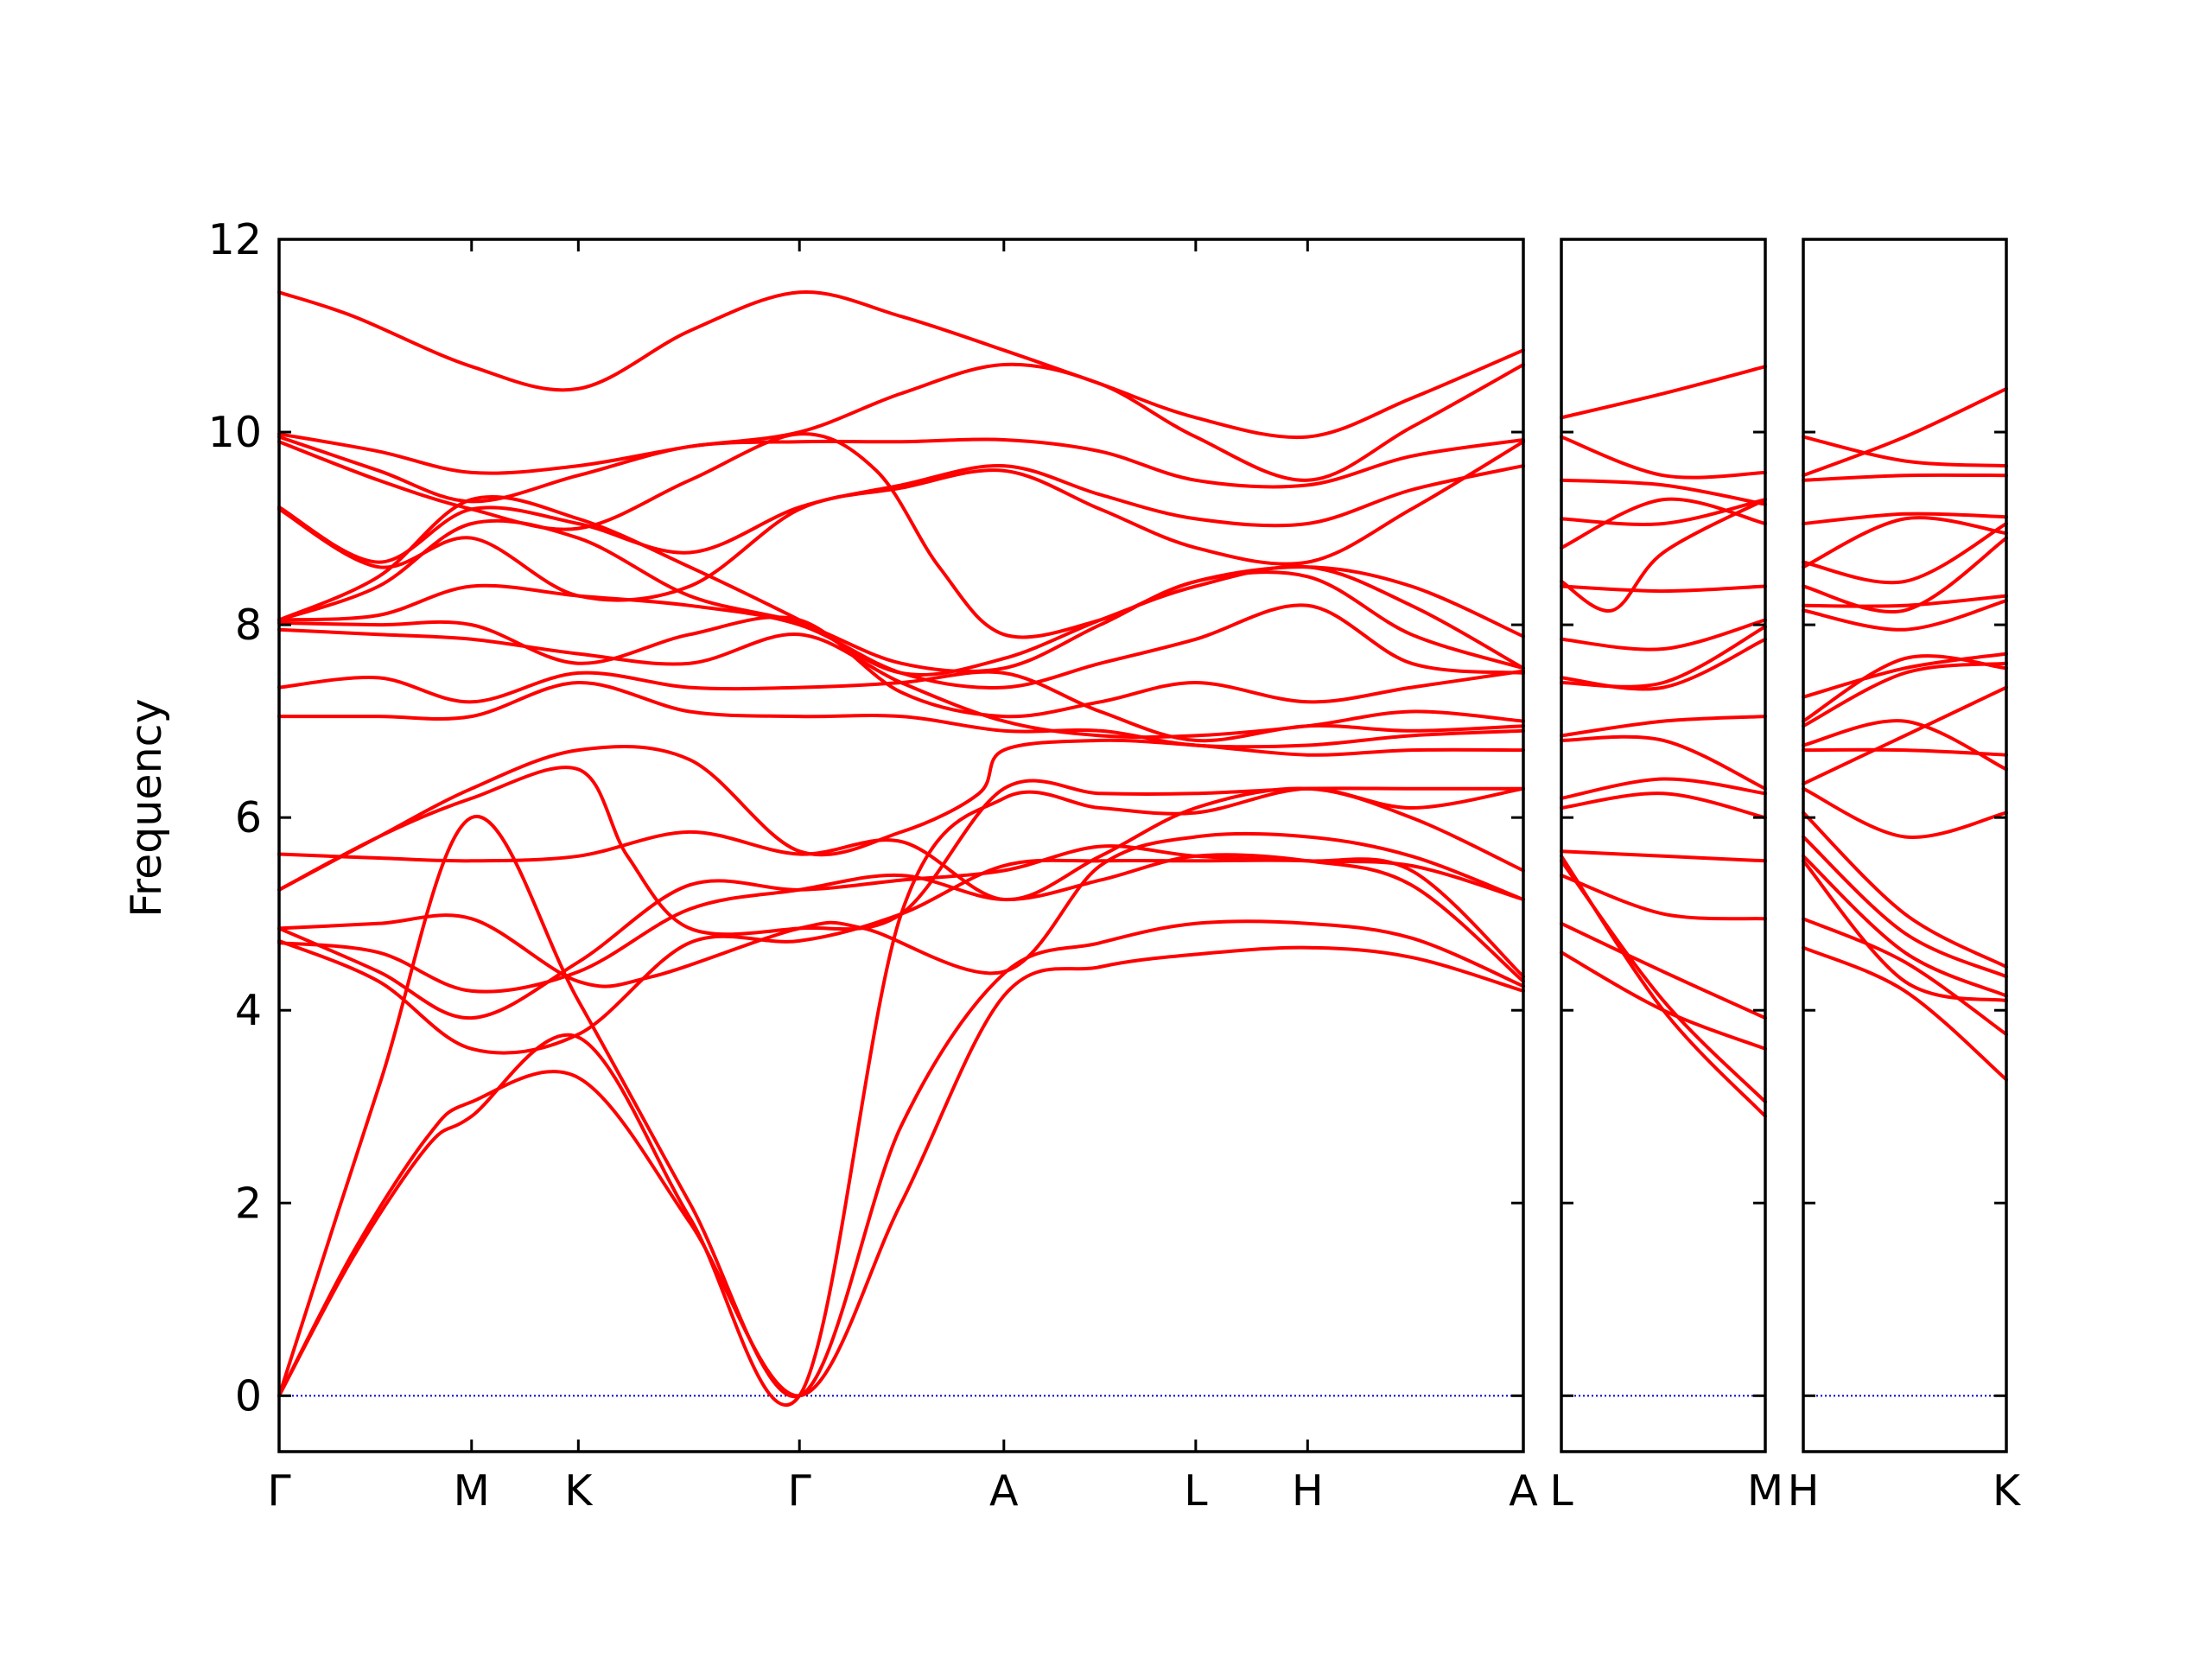 The width and height of the screenshot is (2212, 1659). Describe the element at coordinates (248, 1203) in the screenshot. I see `y-tick-label: 2` at that location.